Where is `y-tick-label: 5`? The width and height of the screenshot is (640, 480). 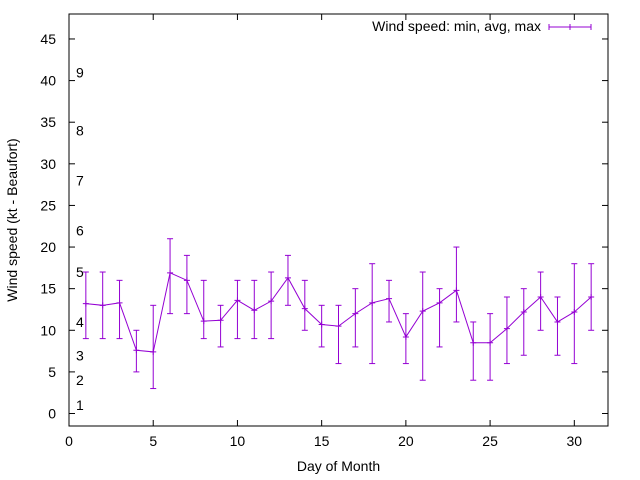 y-tick-label: 5 is located at coordinates (52, 372).